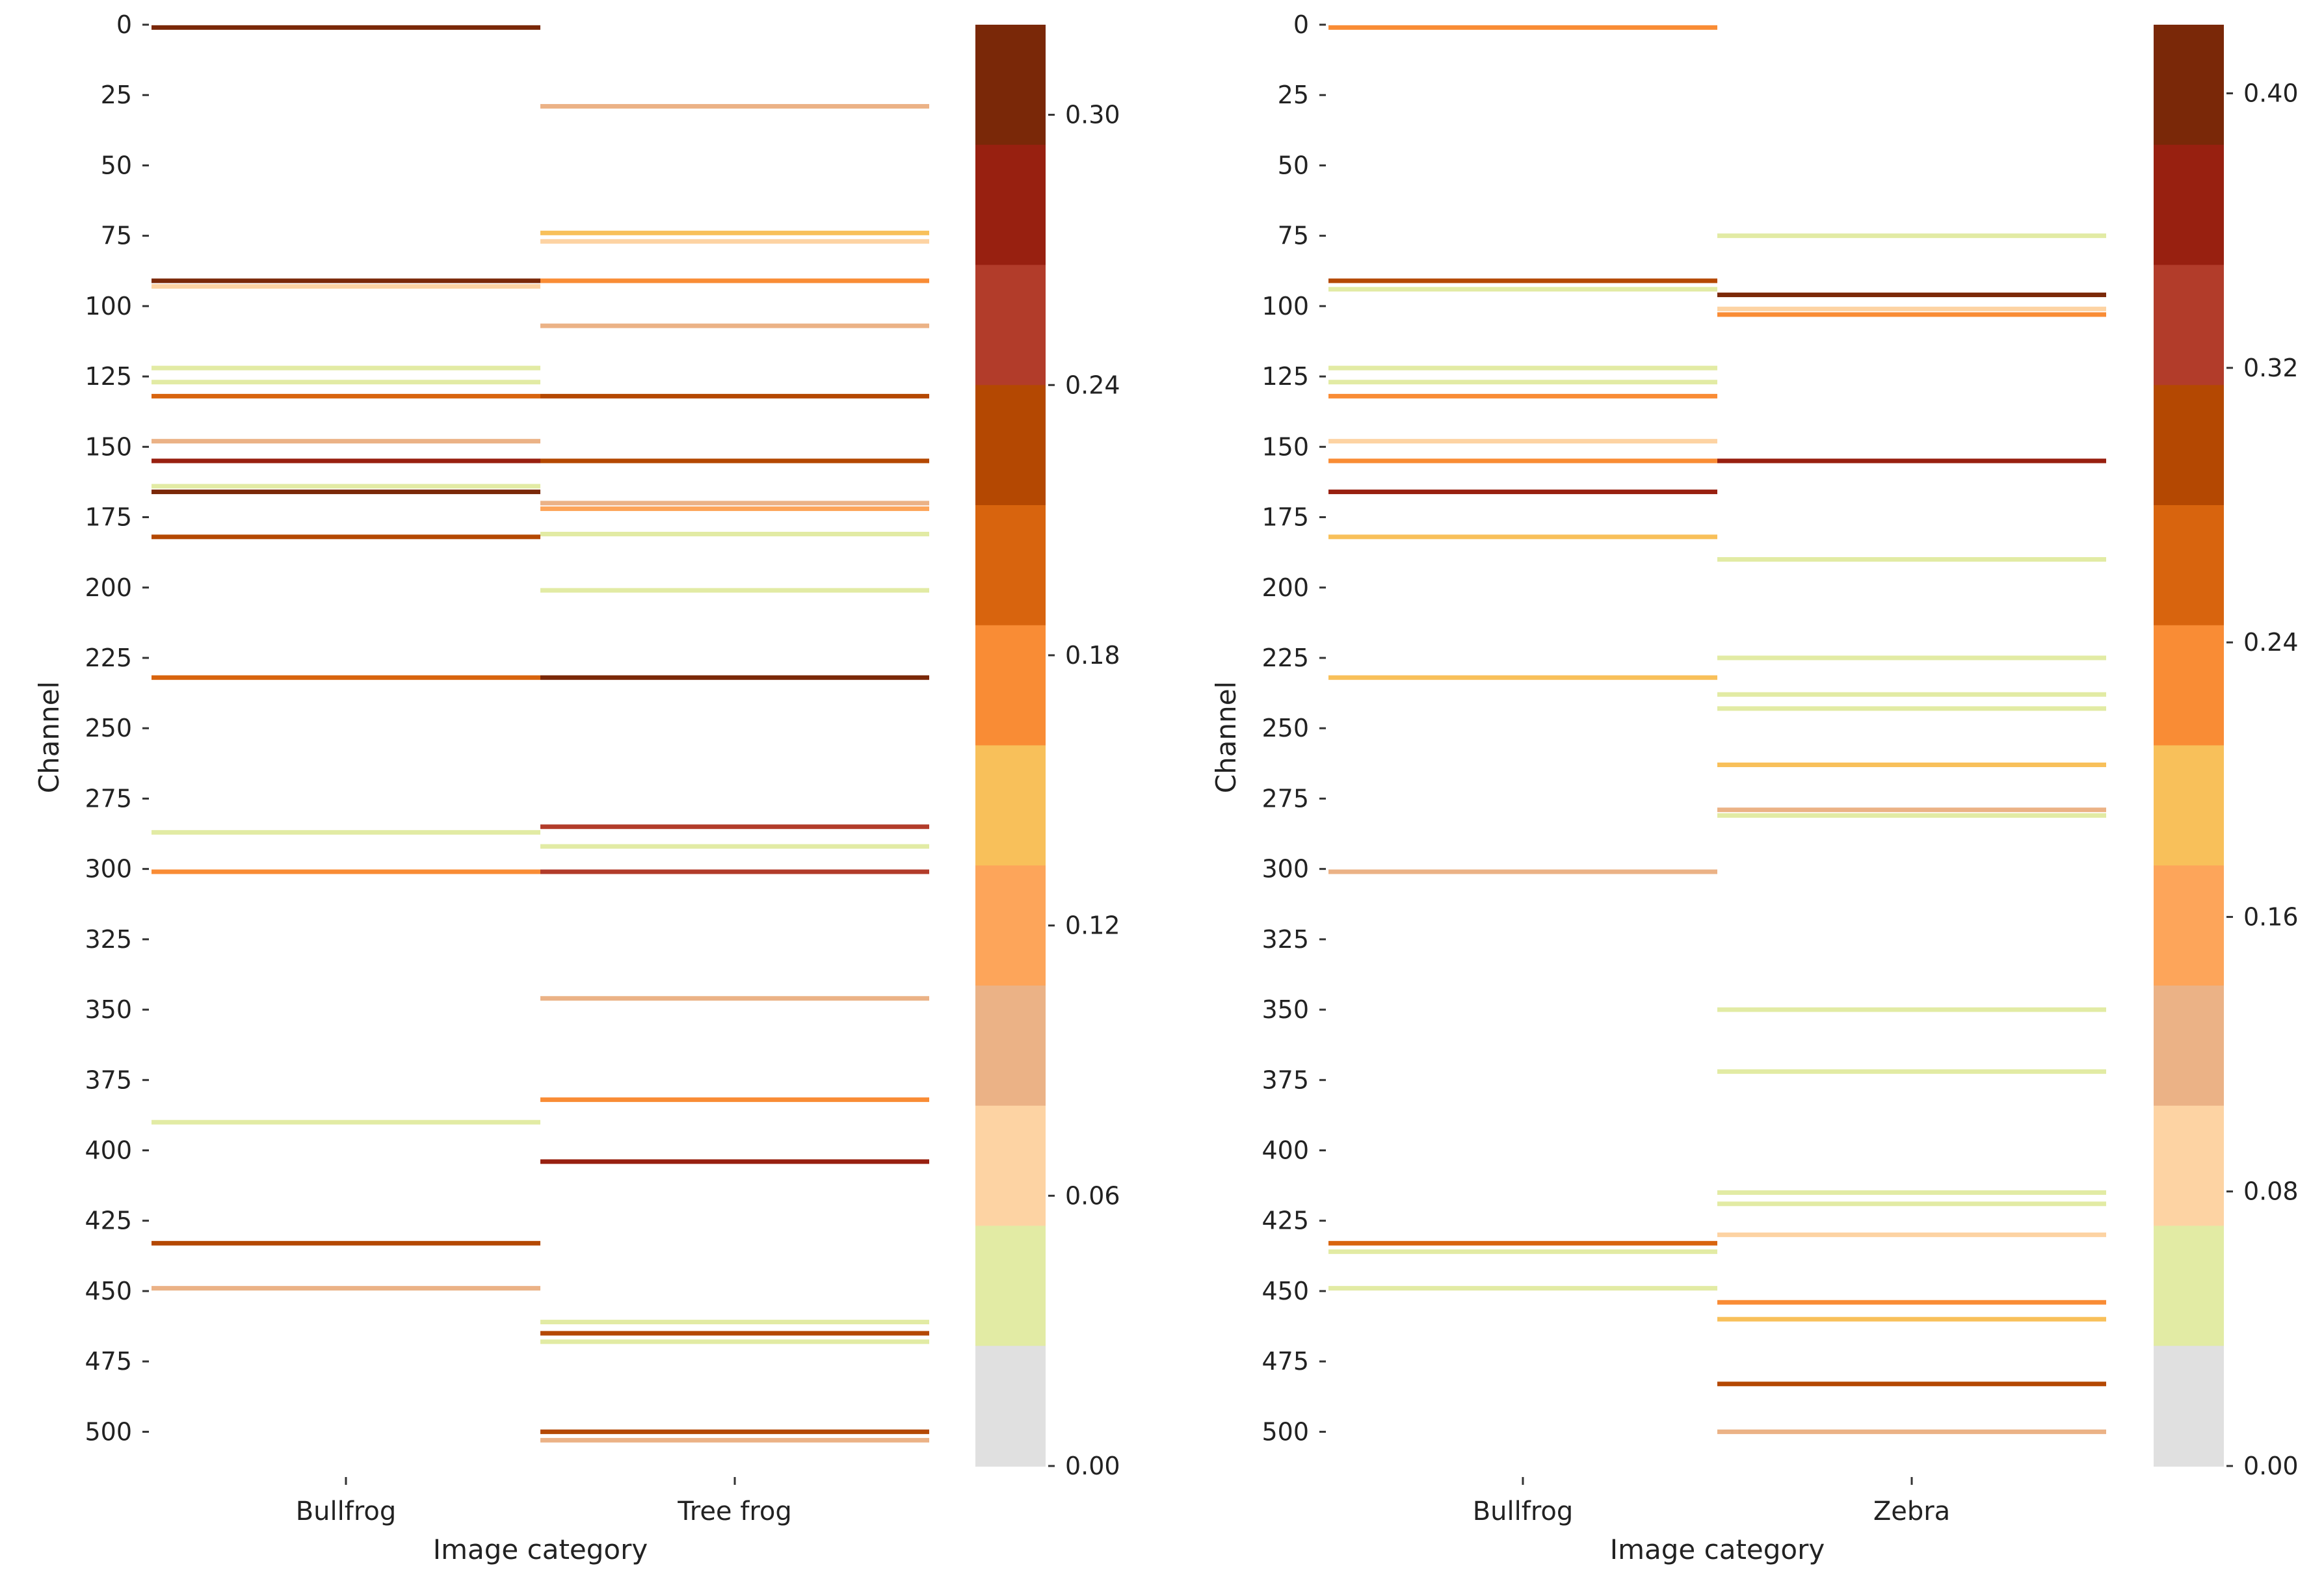 The height and width of the screenshot is (1570, 2324). What do you see at coordinates (1092, 925) in the screenshot?
I see `colorbar-tick-label: 0.12` at bounding box center [1092, 925].